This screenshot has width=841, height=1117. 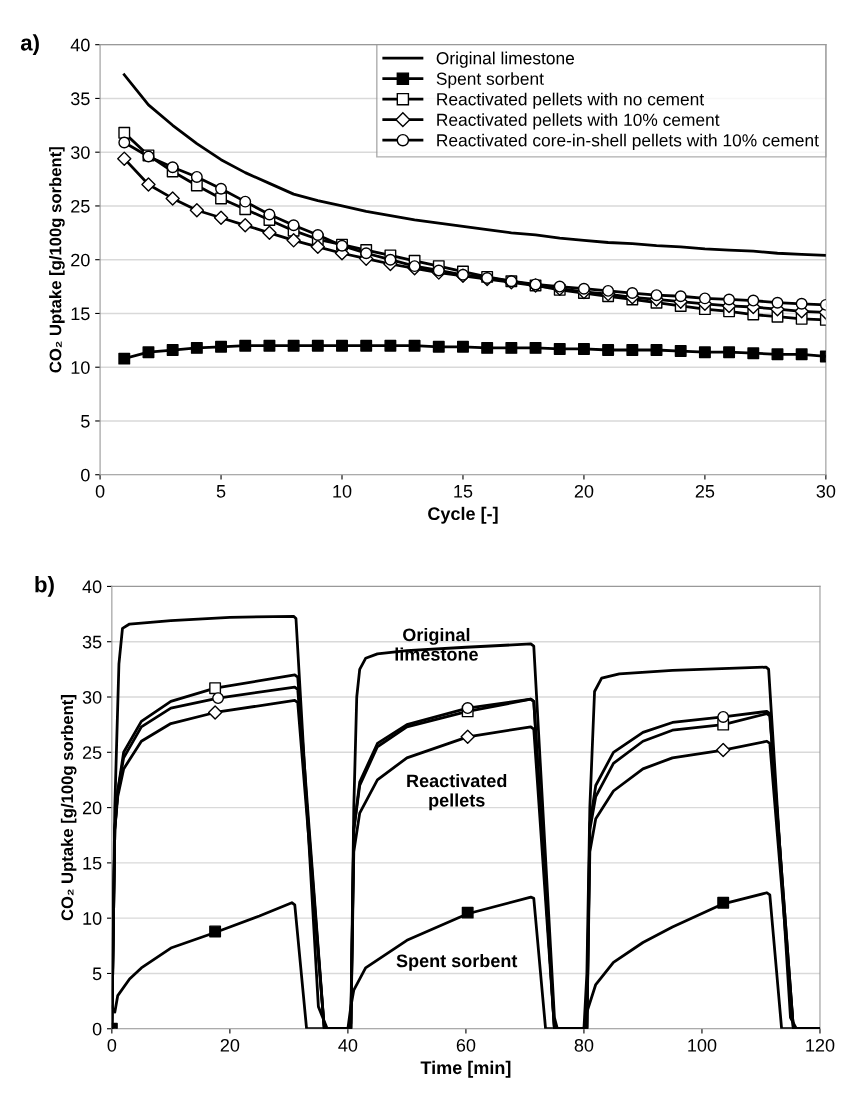 What do you see at coordinates (348, 1045) in the screenshot?
I see `x-tick-label: 40` at bounding box center [348, 1045].